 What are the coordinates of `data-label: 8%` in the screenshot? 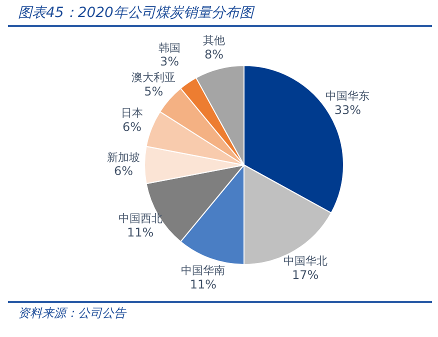 It's located at (214, 54).